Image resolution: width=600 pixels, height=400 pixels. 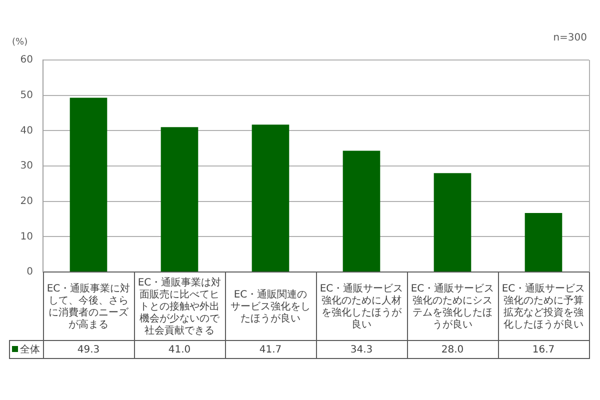 What do you see at coordinates (179, 350) in the screenshot?
I see `data-label: 41.0` at bounding box center [179, 350].